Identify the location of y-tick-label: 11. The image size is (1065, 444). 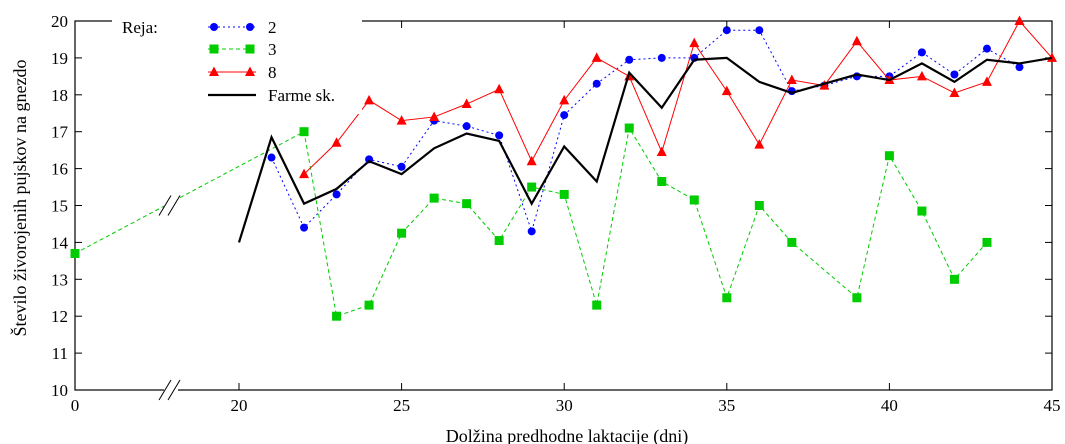
(60, 353).